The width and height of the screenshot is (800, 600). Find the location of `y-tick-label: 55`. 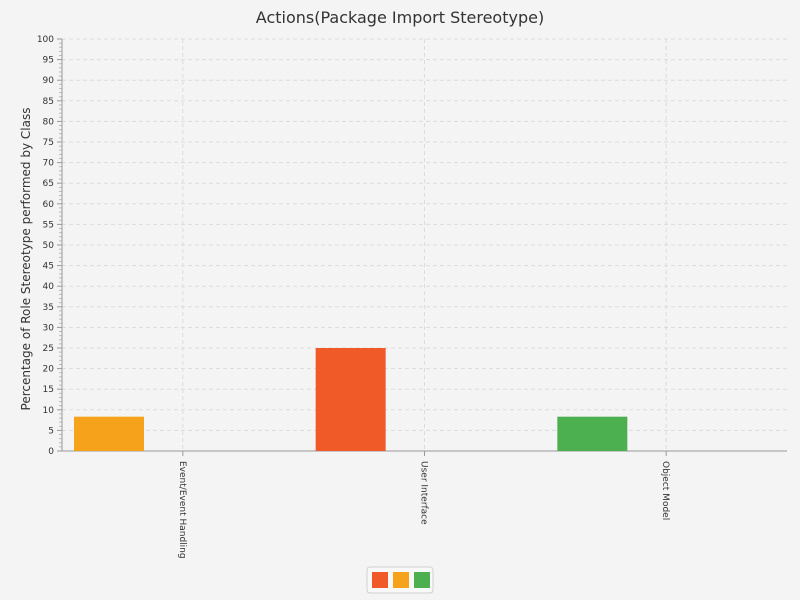

y-tick-label: 55 is located at coordinates (48, 225).